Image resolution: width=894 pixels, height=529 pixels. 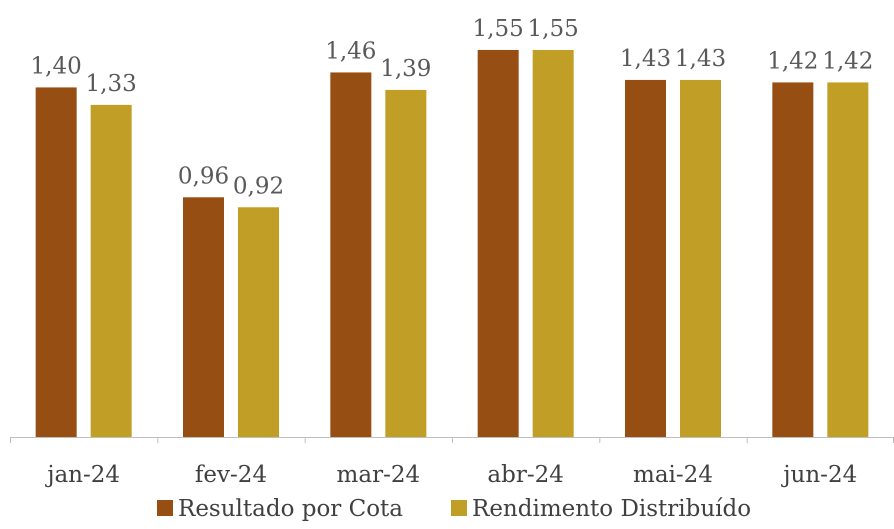 What do you see at coordinates (525, 475) in the screenshot?
I see `x-tick-label: abr-24` at bounding box center [525, 475].